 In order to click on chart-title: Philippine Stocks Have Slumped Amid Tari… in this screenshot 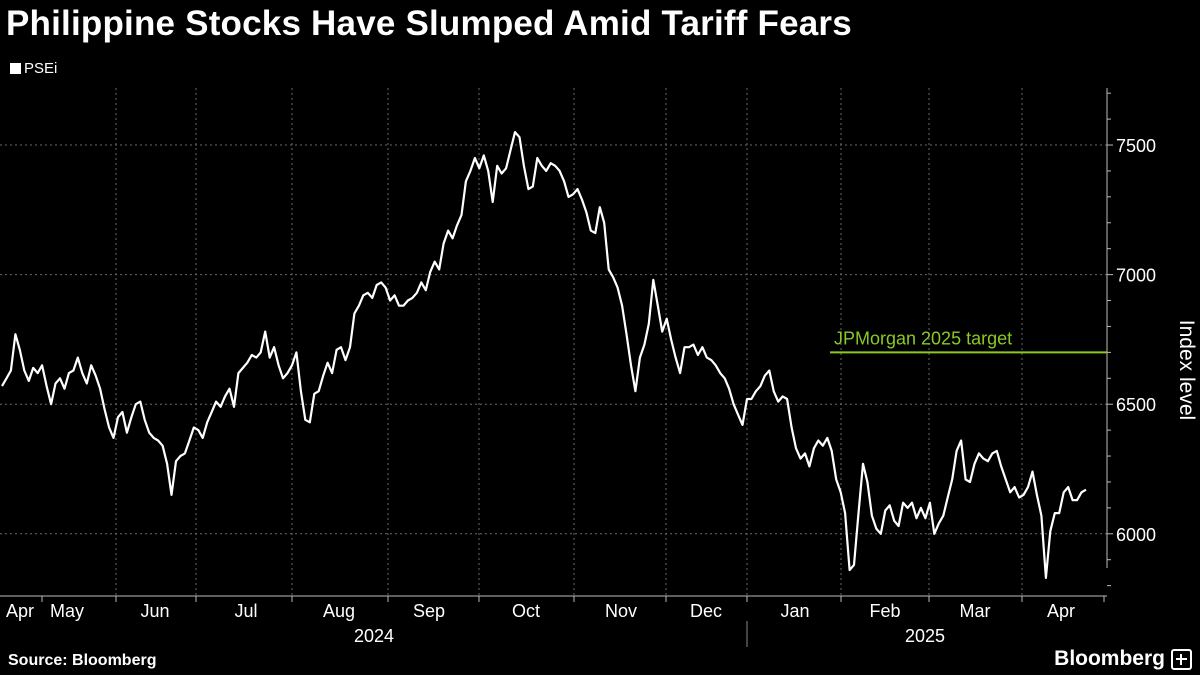, I will do `click(429, 23)`.